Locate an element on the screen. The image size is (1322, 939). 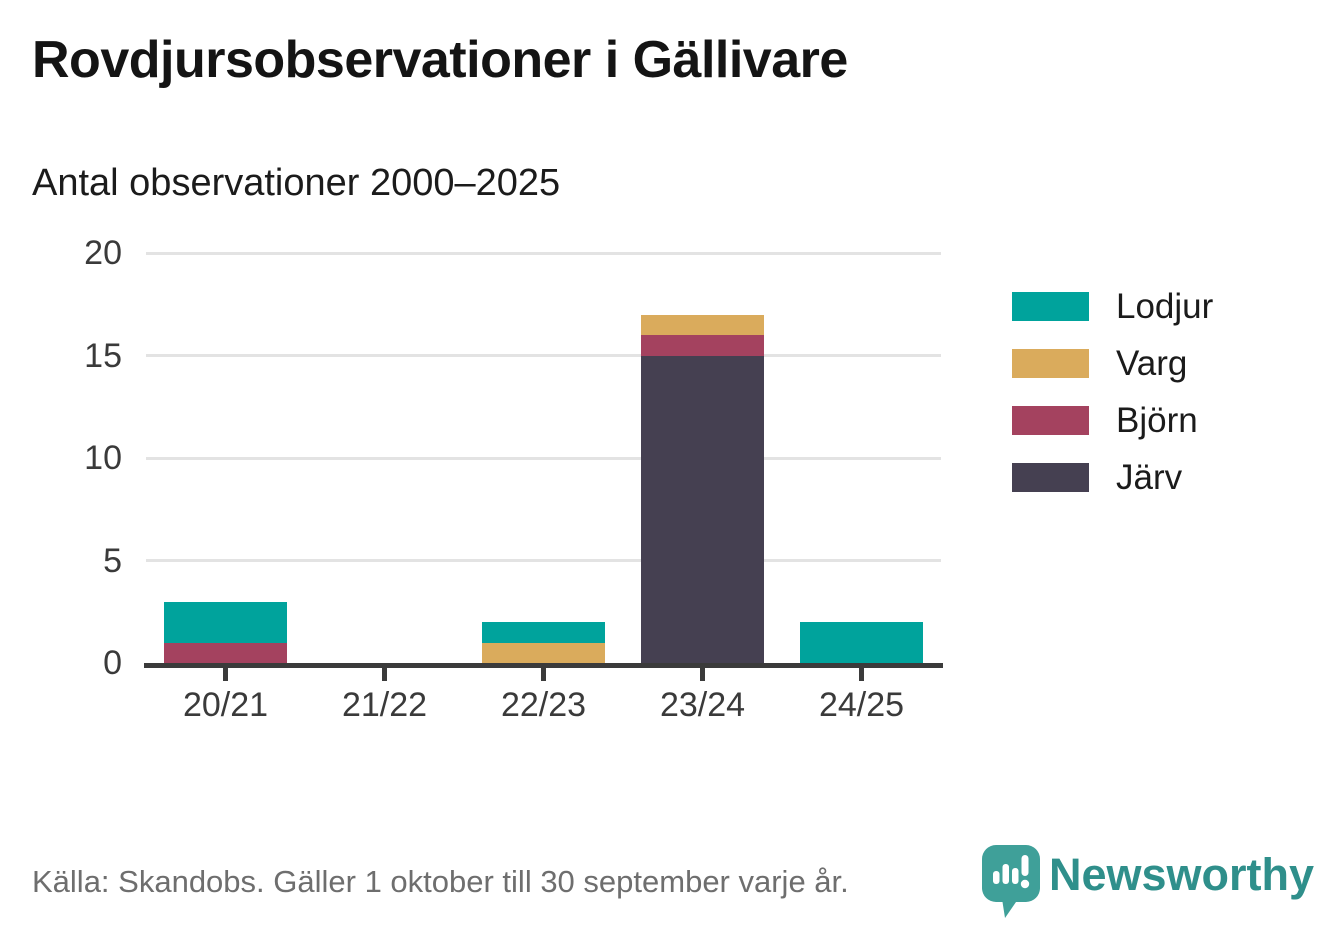
legend: Lodjur Varg Björn Järv is located at coordinates (1112, 403).